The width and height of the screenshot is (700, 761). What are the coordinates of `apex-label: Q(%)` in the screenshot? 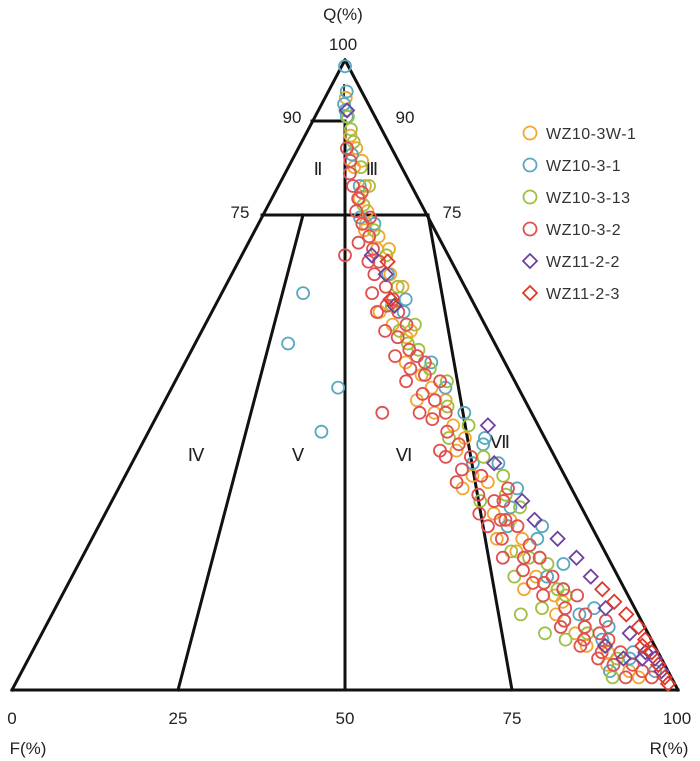 It's located at (343, 14).